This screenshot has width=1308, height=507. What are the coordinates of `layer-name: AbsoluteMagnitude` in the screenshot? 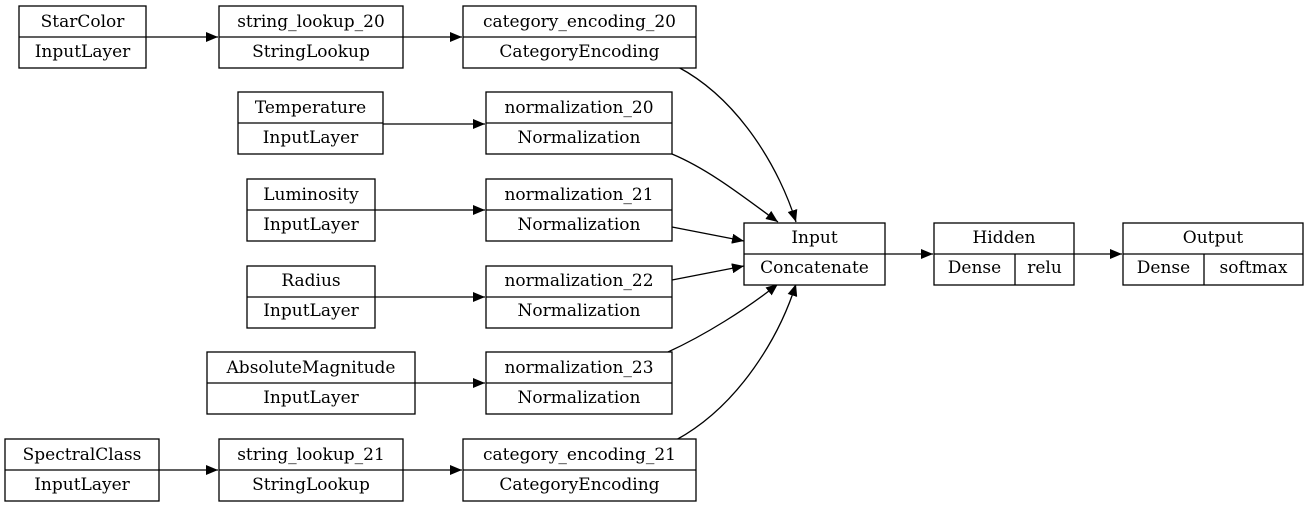 It's located at (311, 368).